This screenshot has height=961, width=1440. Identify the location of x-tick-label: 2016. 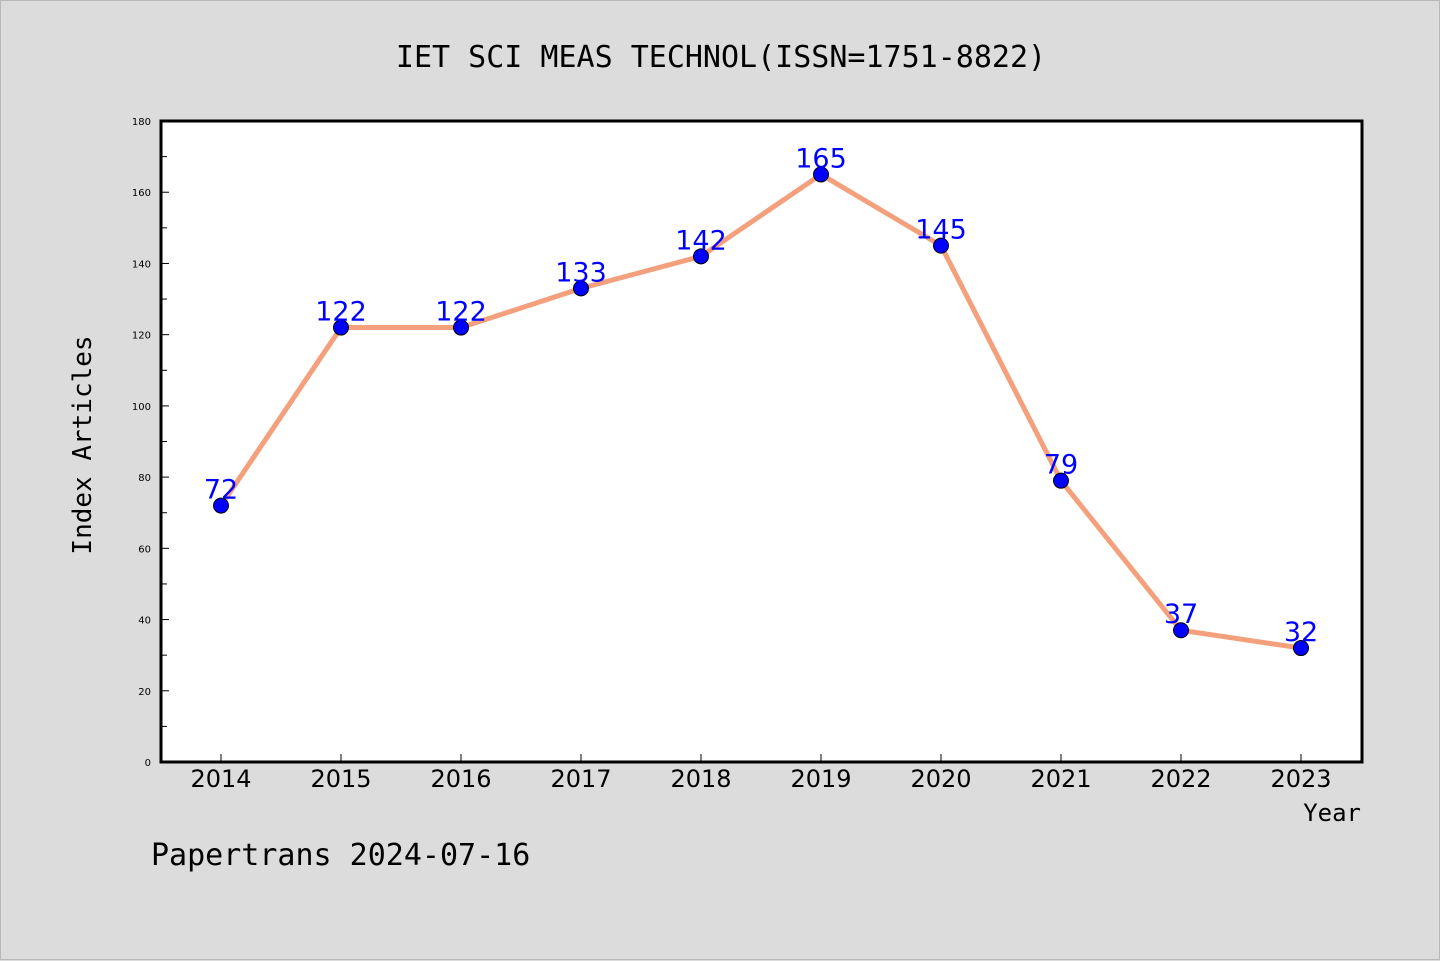
(460, 779).